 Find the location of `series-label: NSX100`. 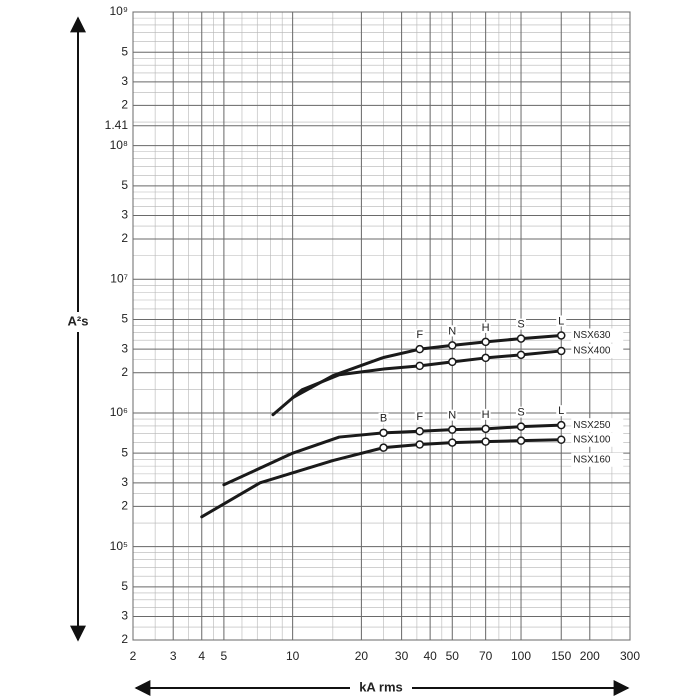

series-label: NSX100 is located at coordinates (592, 439).